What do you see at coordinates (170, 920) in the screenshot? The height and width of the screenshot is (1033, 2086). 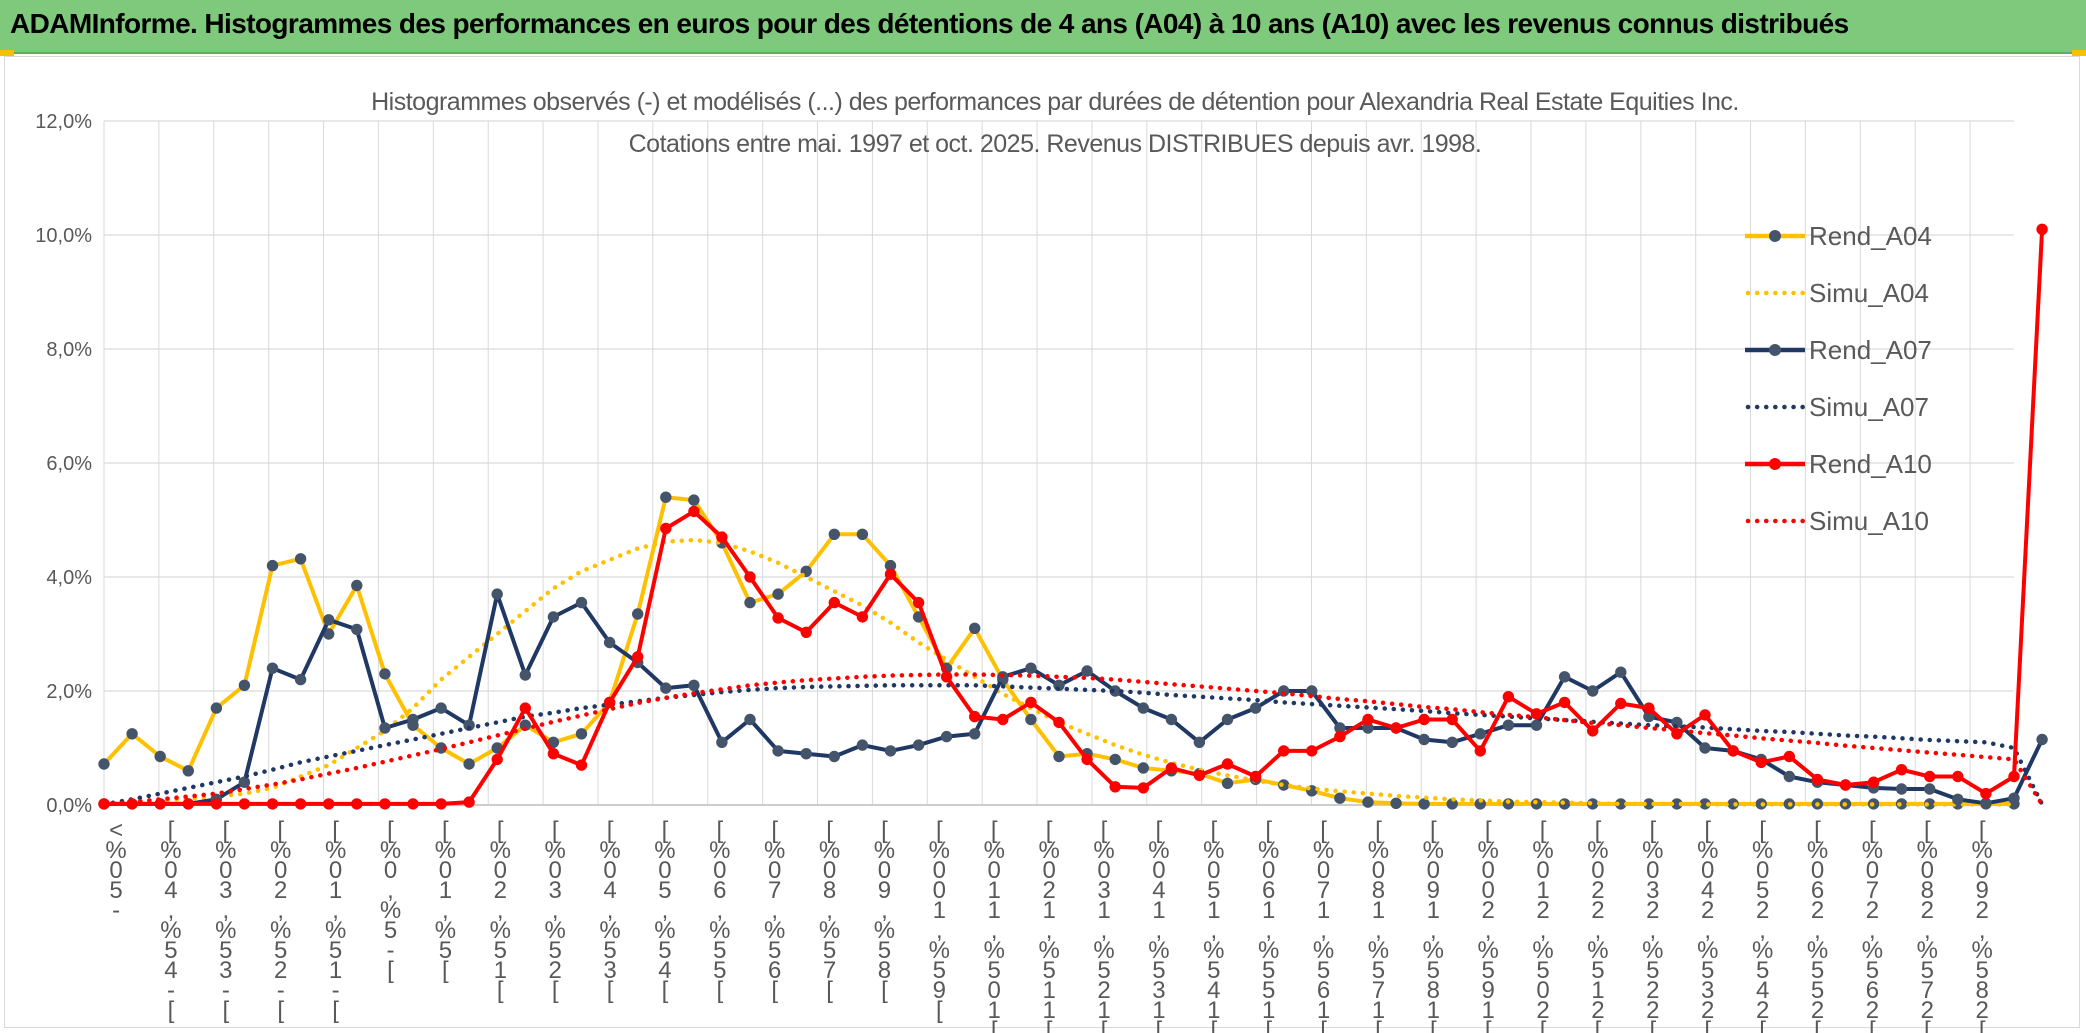 I see `x-tick-label: [% 0 4,% 5 4 -[` at bounding box center [170, 920].